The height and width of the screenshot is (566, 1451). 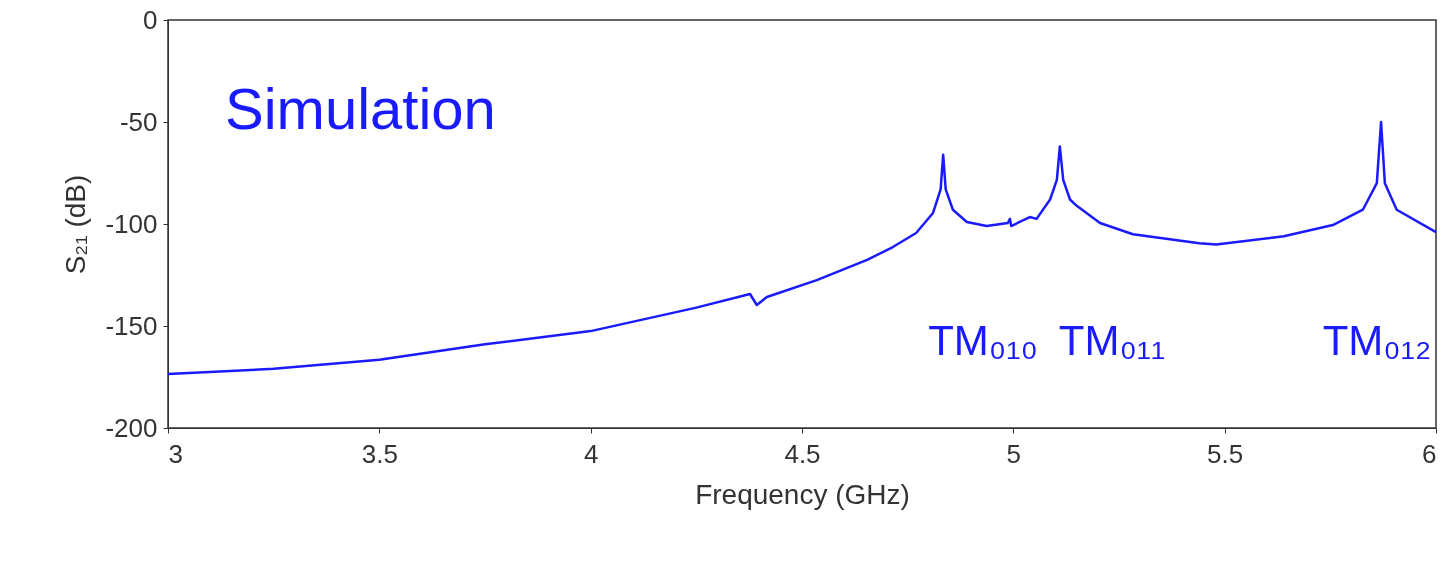 I want to click on x-tick-label: 3, so click(x=175, y=453).